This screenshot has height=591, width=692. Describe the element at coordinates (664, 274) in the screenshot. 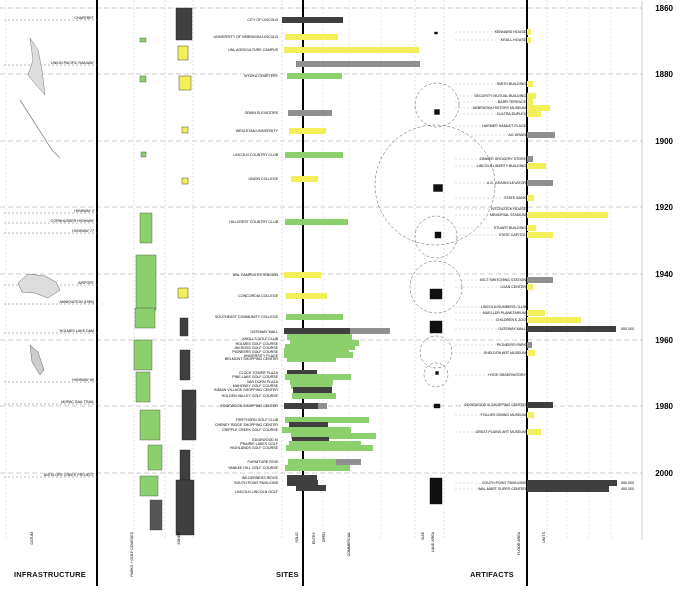

I see `year-label: 1940` at that location.